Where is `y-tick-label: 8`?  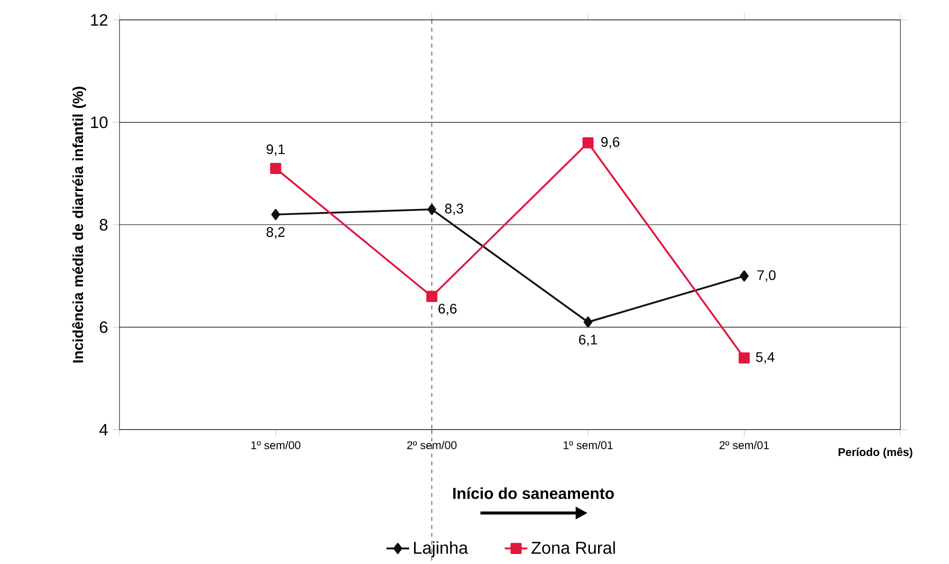 y-tick-label: 8 is located at coordinates (104, 225).